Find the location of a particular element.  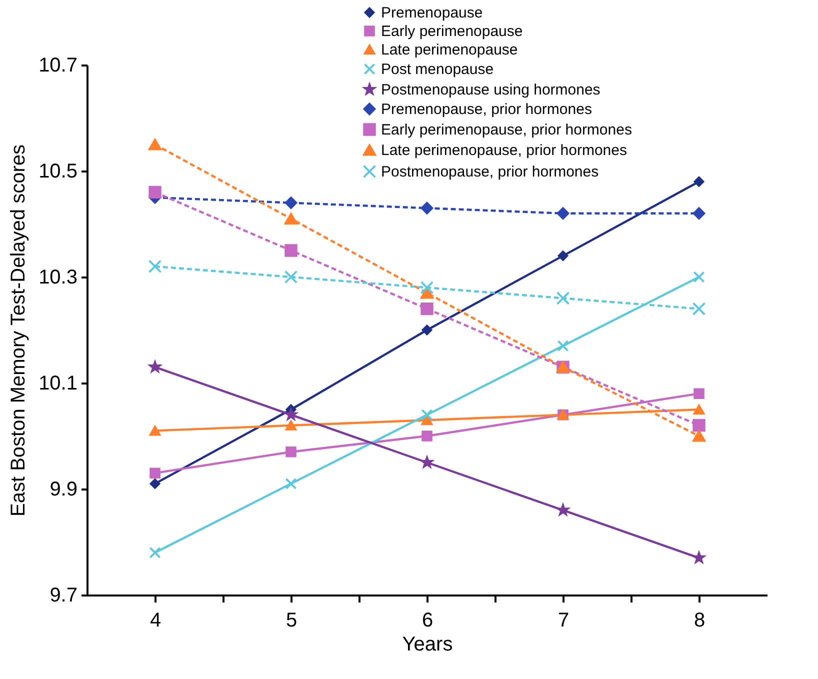

y-tick-label: 10.7 is located at coordinates (58, 65).